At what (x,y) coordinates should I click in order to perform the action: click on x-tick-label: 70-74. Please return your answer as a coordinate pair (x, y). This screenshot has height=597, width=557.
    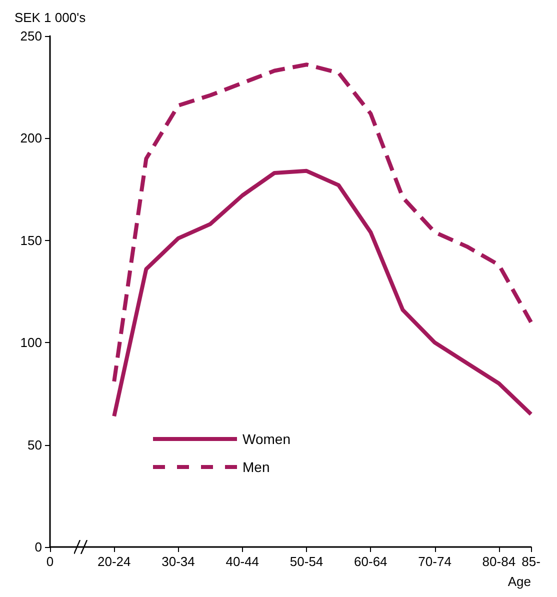
    Looking at the image, I should click on (435, 561).